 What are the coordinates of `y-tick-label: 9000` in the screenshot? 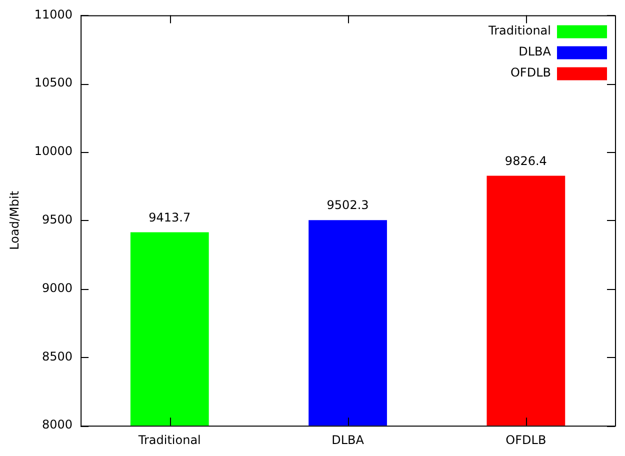 It's located at (57, 287).